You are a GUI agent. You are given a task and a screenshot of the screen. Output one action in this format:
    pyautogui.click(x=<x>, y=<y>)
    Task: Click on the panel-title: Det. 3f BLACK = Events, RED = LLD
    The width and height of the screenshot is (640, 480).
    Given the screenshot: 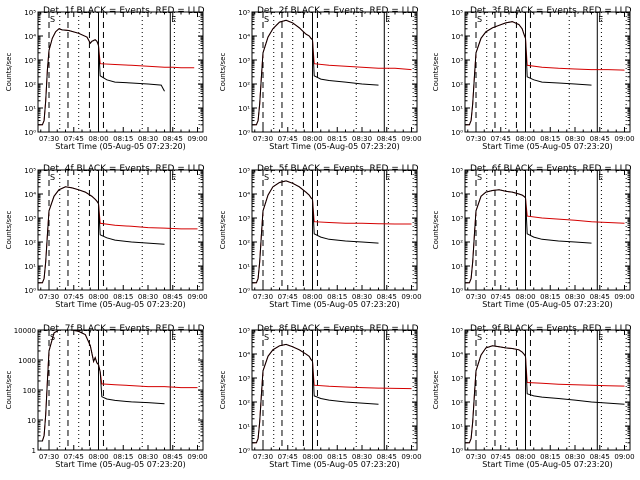 What is the action you would take?
    pyautogui.click(x=551, y=11)
    